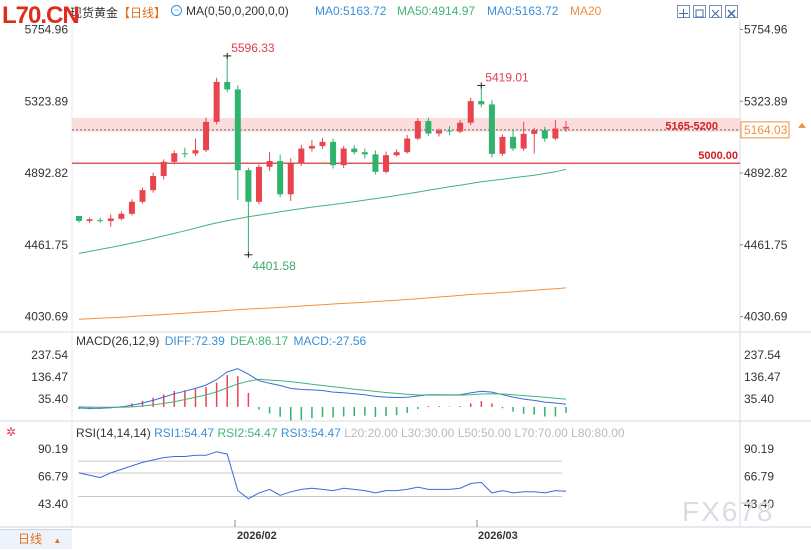 The image size is (811, 550). Describe the element at coordinates (47, 101) in the screenshot. I see `y-tick-left: 5323.89` at that location.